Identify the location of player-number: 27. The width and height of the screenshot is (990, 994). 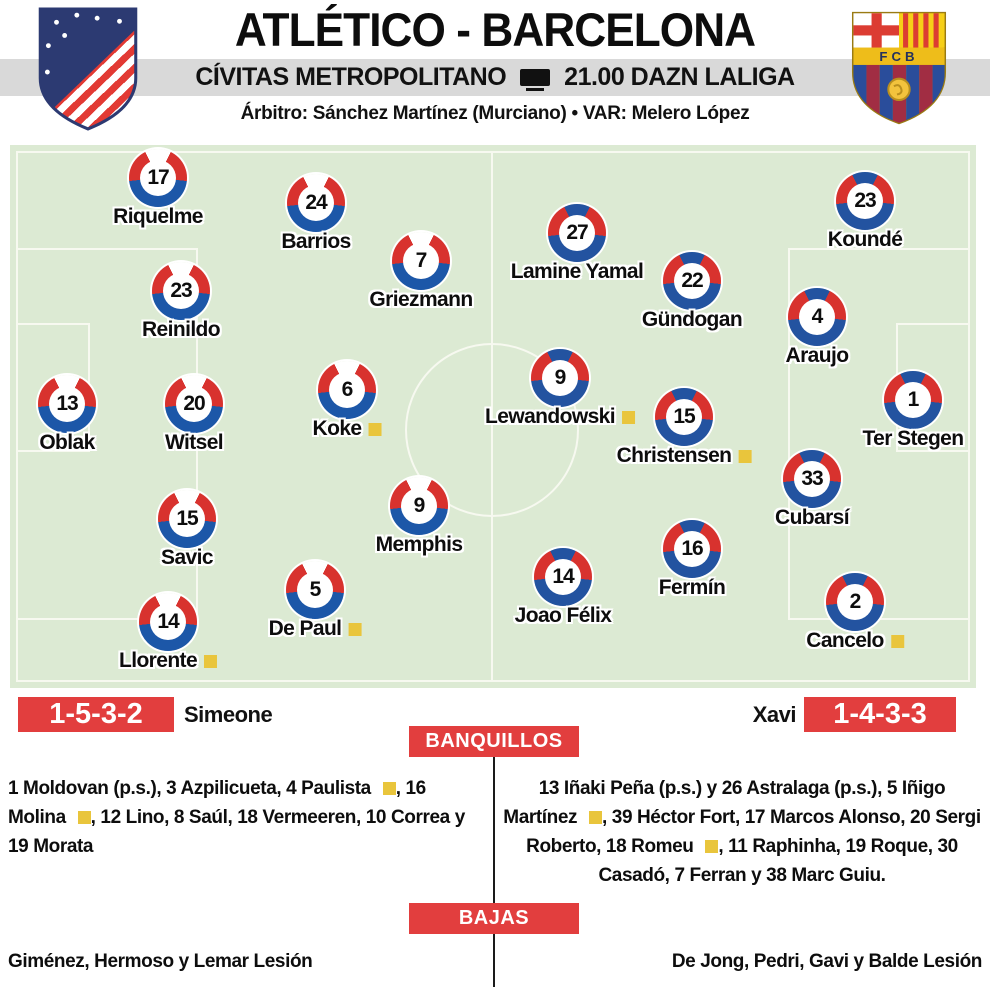
(577, 232).